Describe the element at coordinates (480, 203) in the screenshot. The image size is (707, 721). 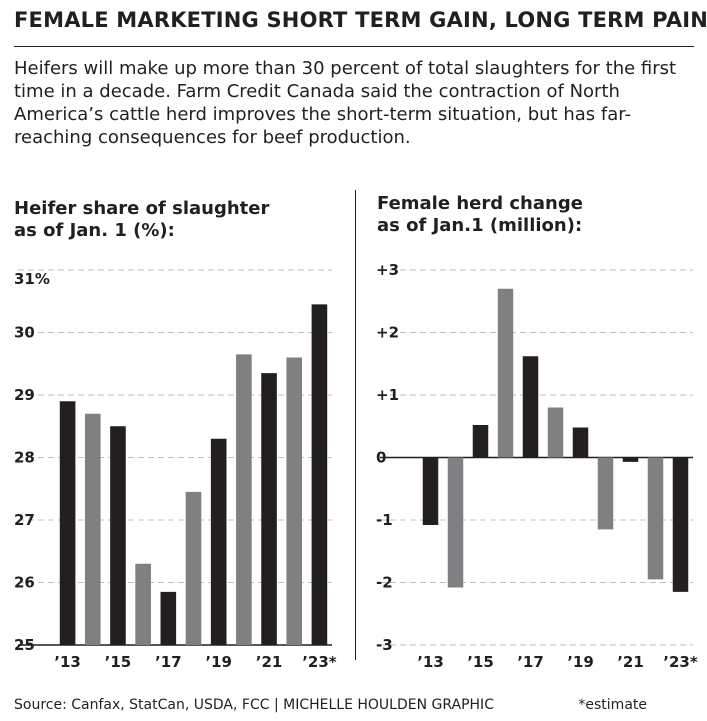
I see `chart-title-line: Female herd change` at that location.